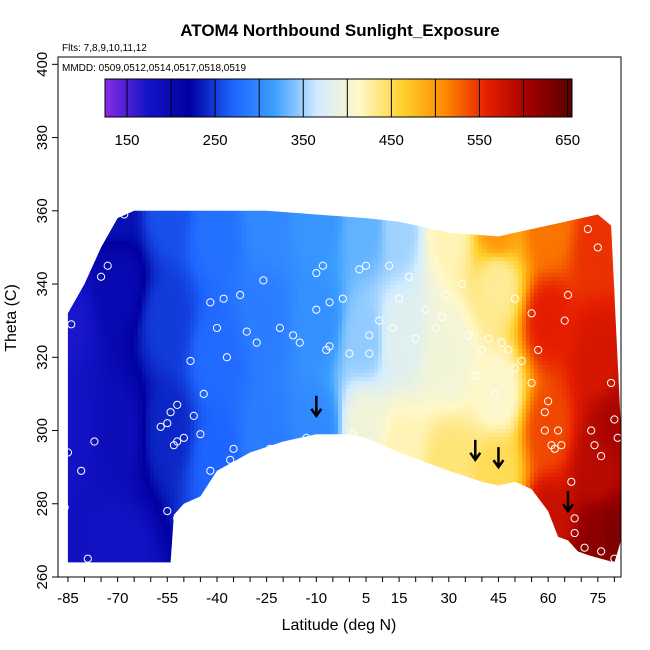 This screenshot has width=650, height=650. Describe the element at coordinates (340, 30) in the screenshot. I see `chart-title: ATOM4 Northbound Sunlight_Exposure` at that location.